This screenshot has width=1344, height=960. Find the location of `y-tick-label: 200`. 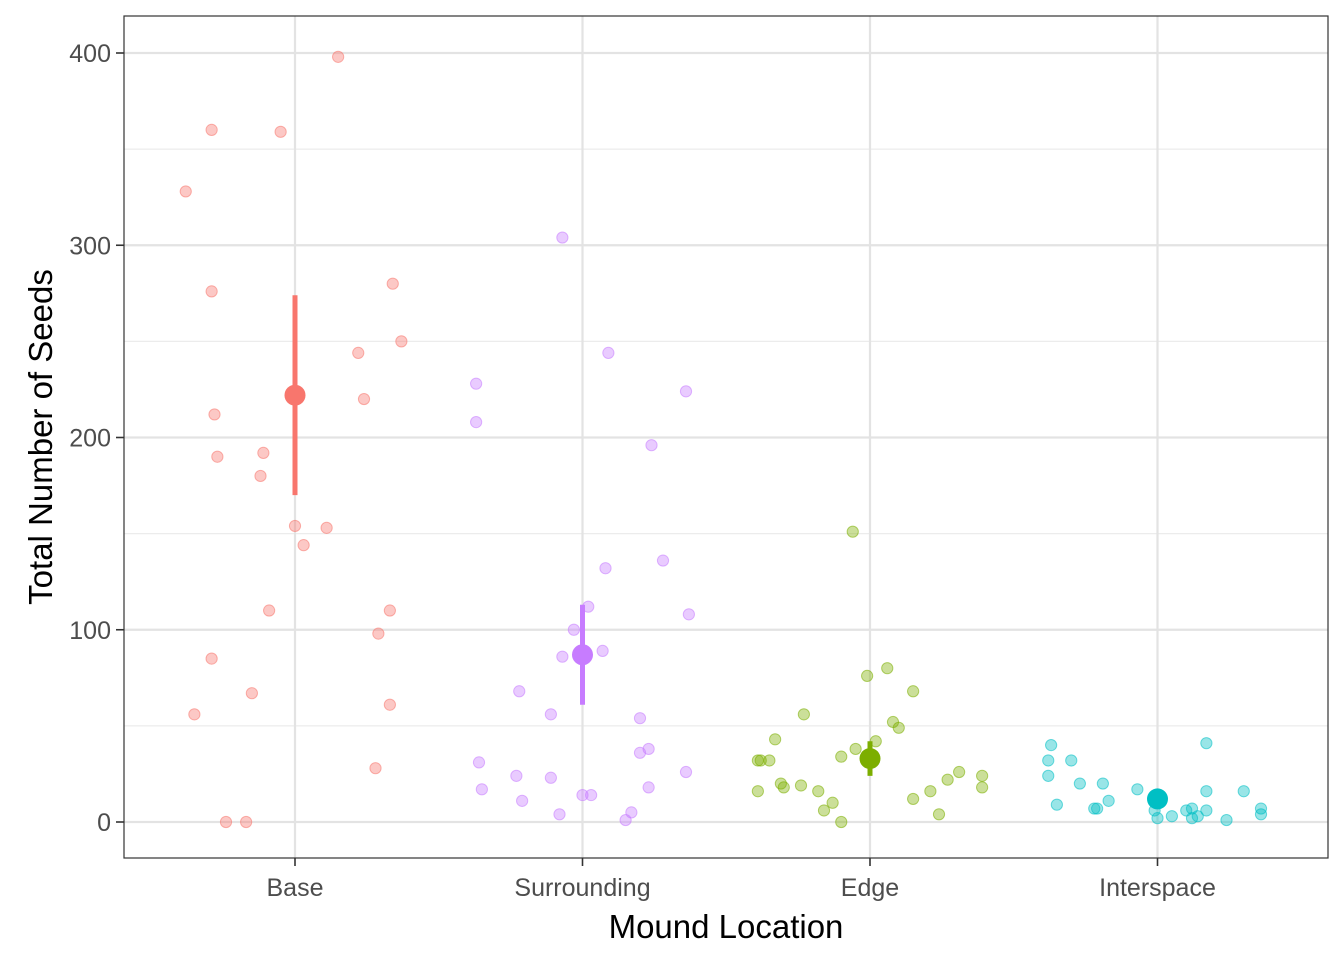

y-tick-label: 200 is located at coordinates (90, 439).